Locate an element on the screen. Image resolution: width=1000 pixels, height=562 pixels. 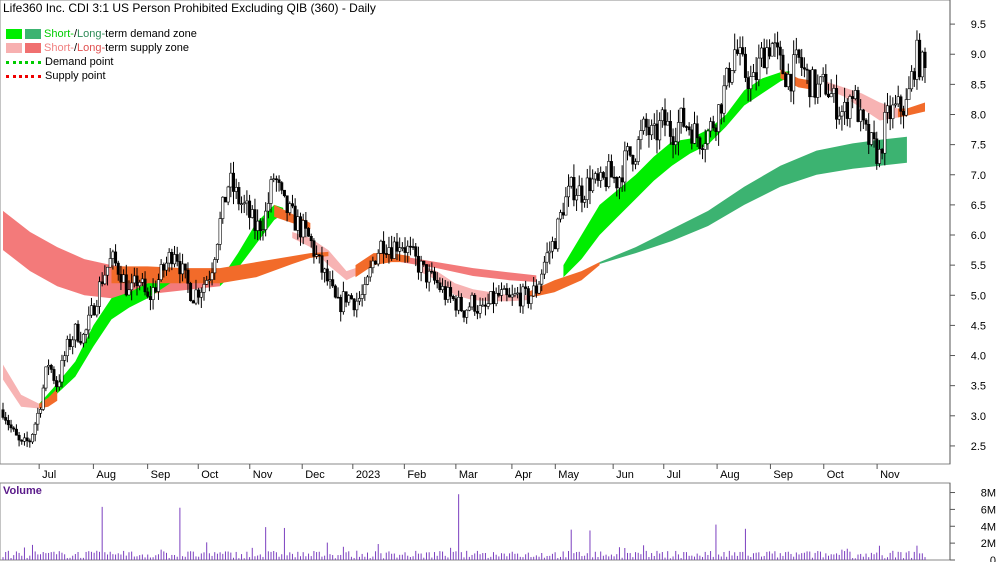
x-tick-label: Aug is located at coordinates (106, 475).